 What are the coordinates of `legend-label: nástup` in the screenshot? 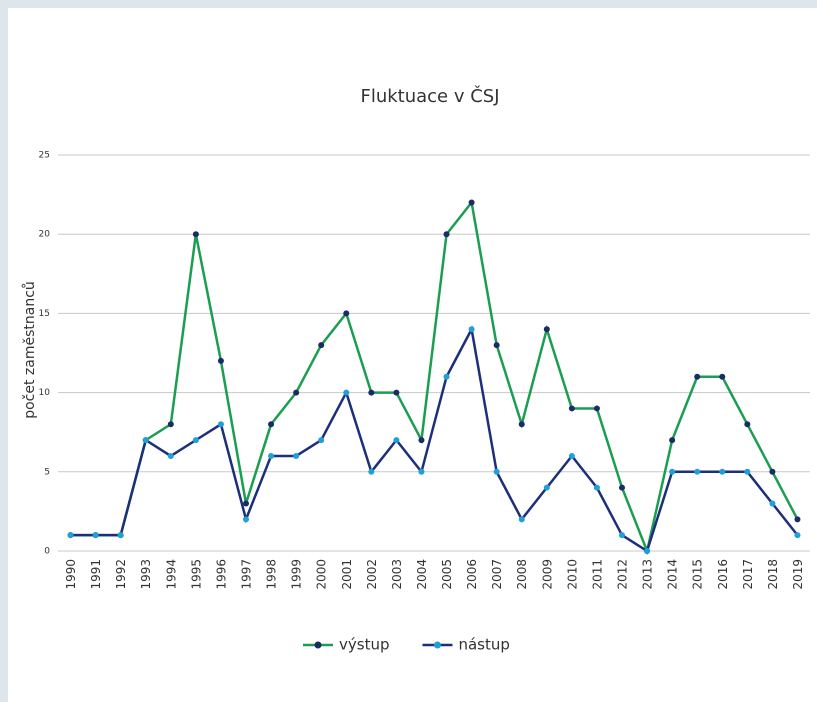 It's located at (483, 645).